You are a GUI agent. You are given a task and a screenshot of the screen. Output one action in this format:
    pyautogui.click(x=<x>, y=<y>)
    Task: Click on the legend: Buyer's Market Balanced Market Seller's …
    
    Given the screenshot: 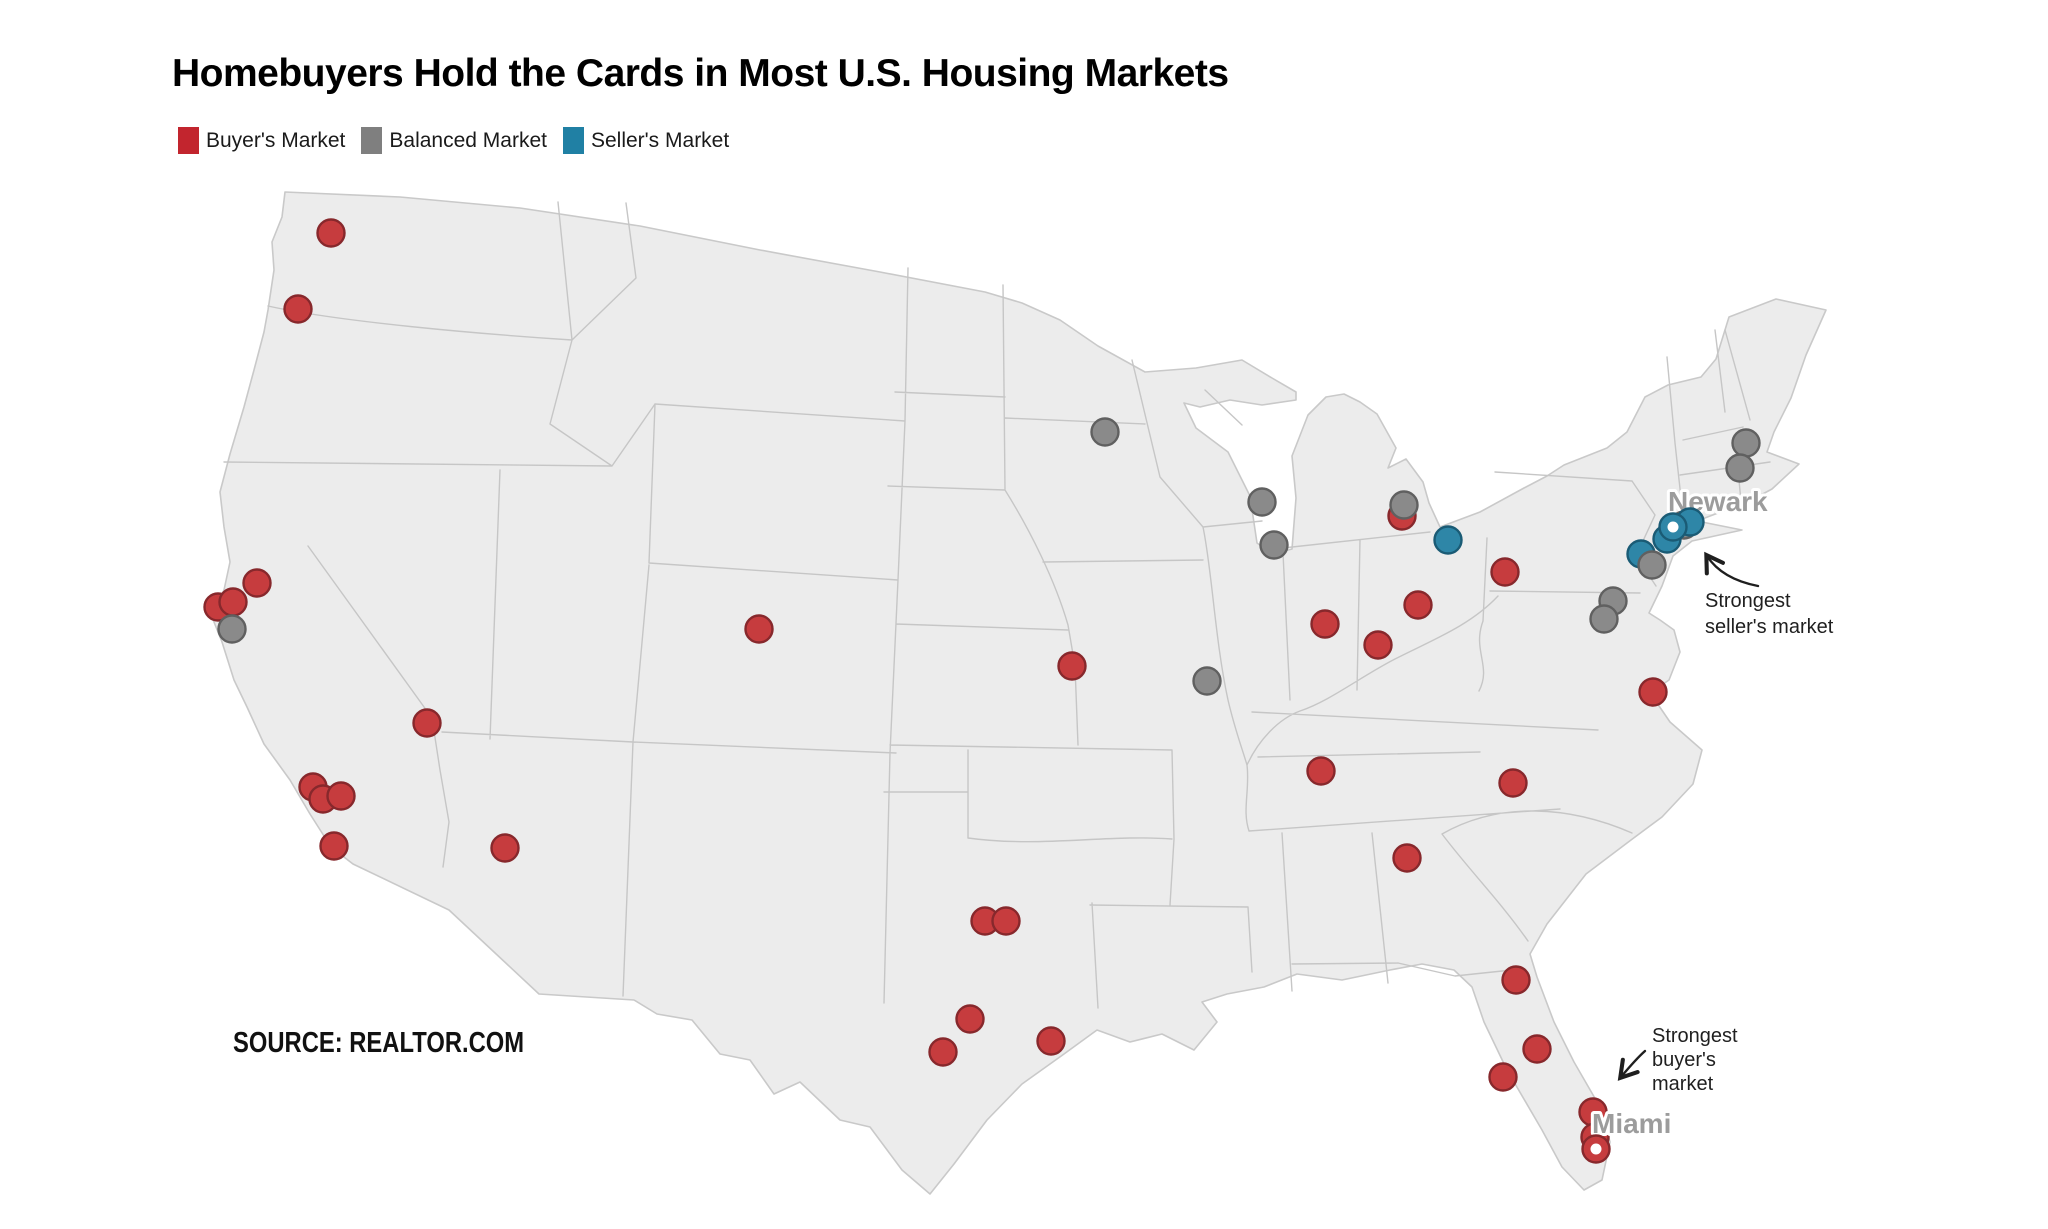 What is the action you would take?
    pyautogui.click(x=461, y=140)
    